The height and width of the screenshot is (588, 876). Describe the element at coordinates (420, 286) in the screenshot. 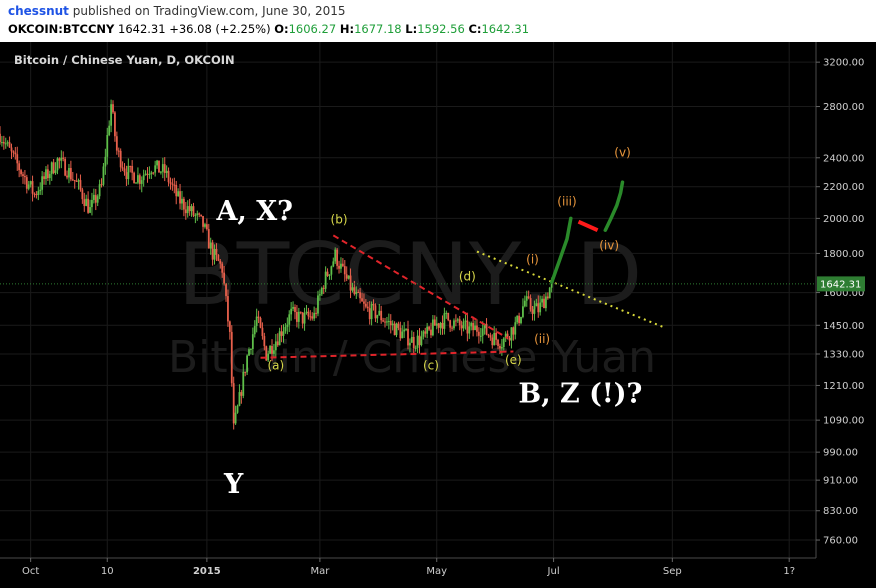

I see `red-dashed-line` at that location.